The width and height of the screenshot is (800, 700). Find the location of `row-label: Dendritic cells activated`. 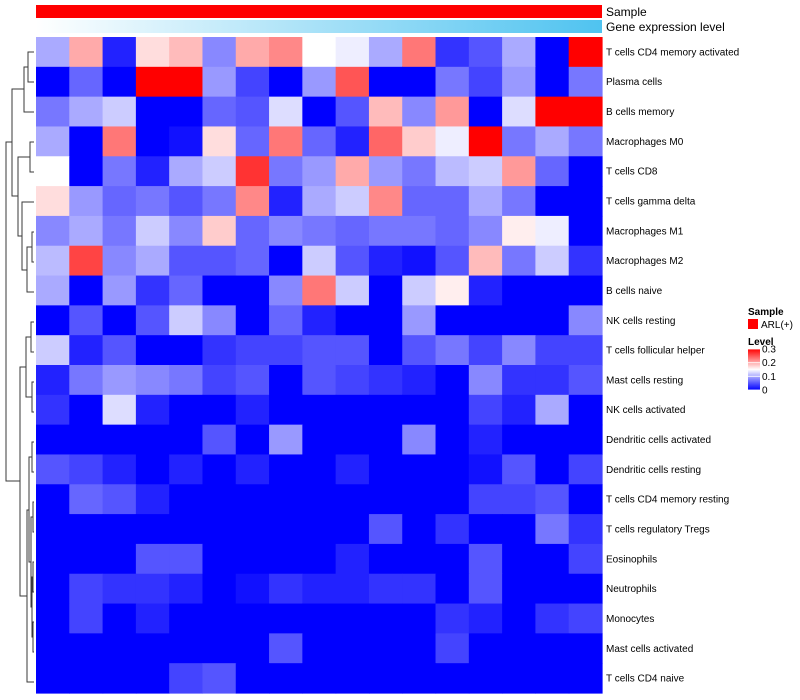

row-label: Dendritic cells activated is located at coordinates (658, 440).